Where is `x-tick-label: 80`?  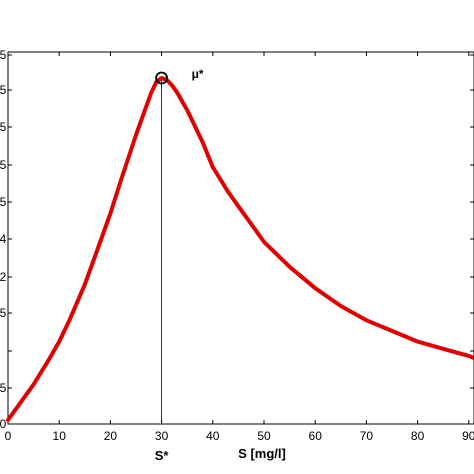
x-tick-label: 80 is located at coordinates (418, 436).